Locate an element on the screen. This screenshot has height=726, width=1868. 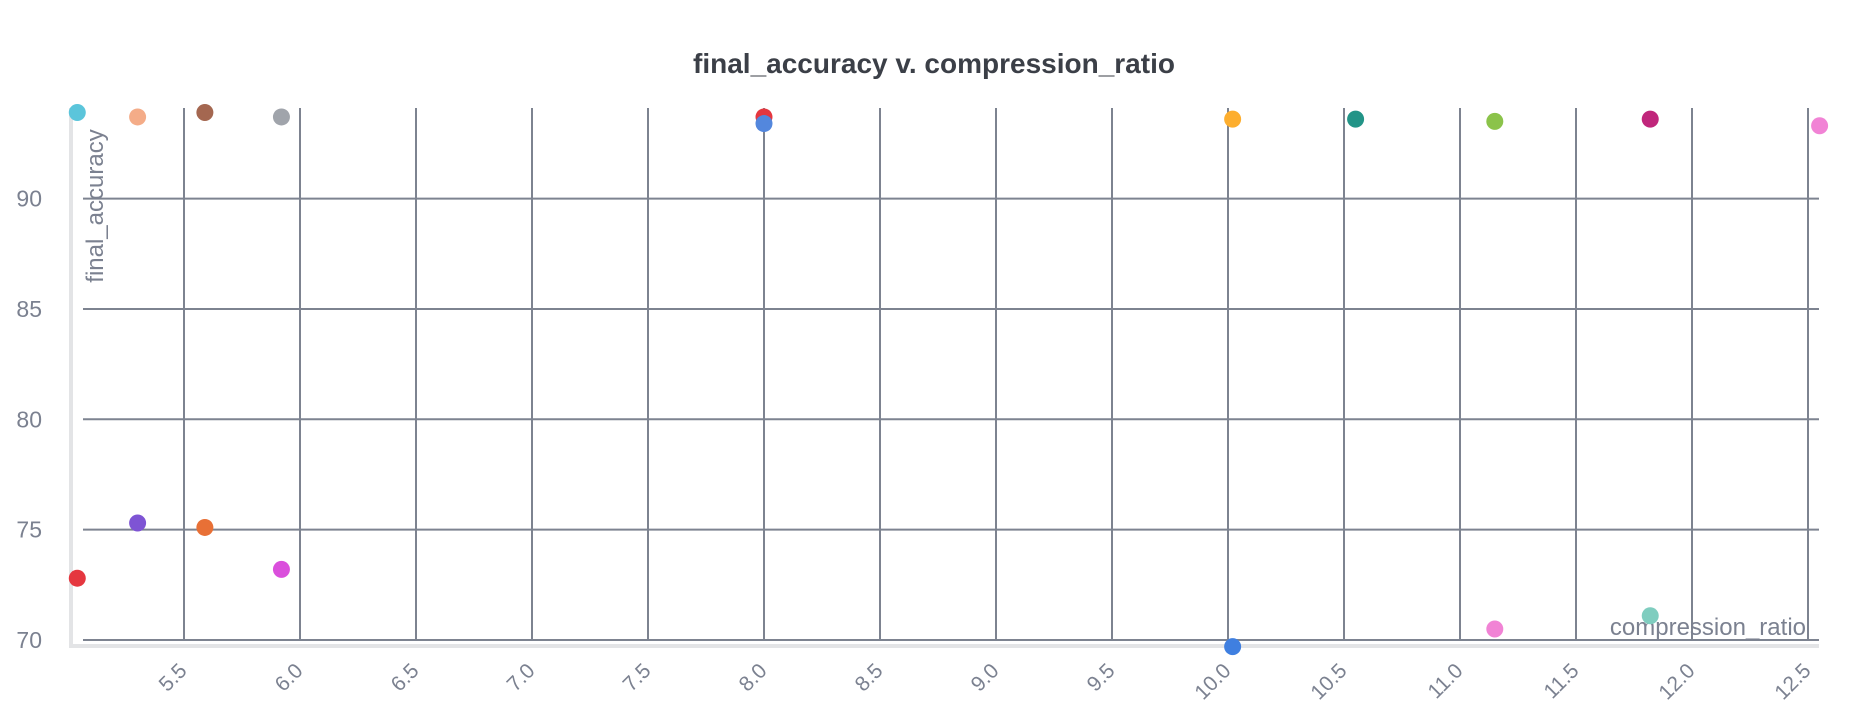
x-tick-label: 6.0 is located at coordinates (289, 677).